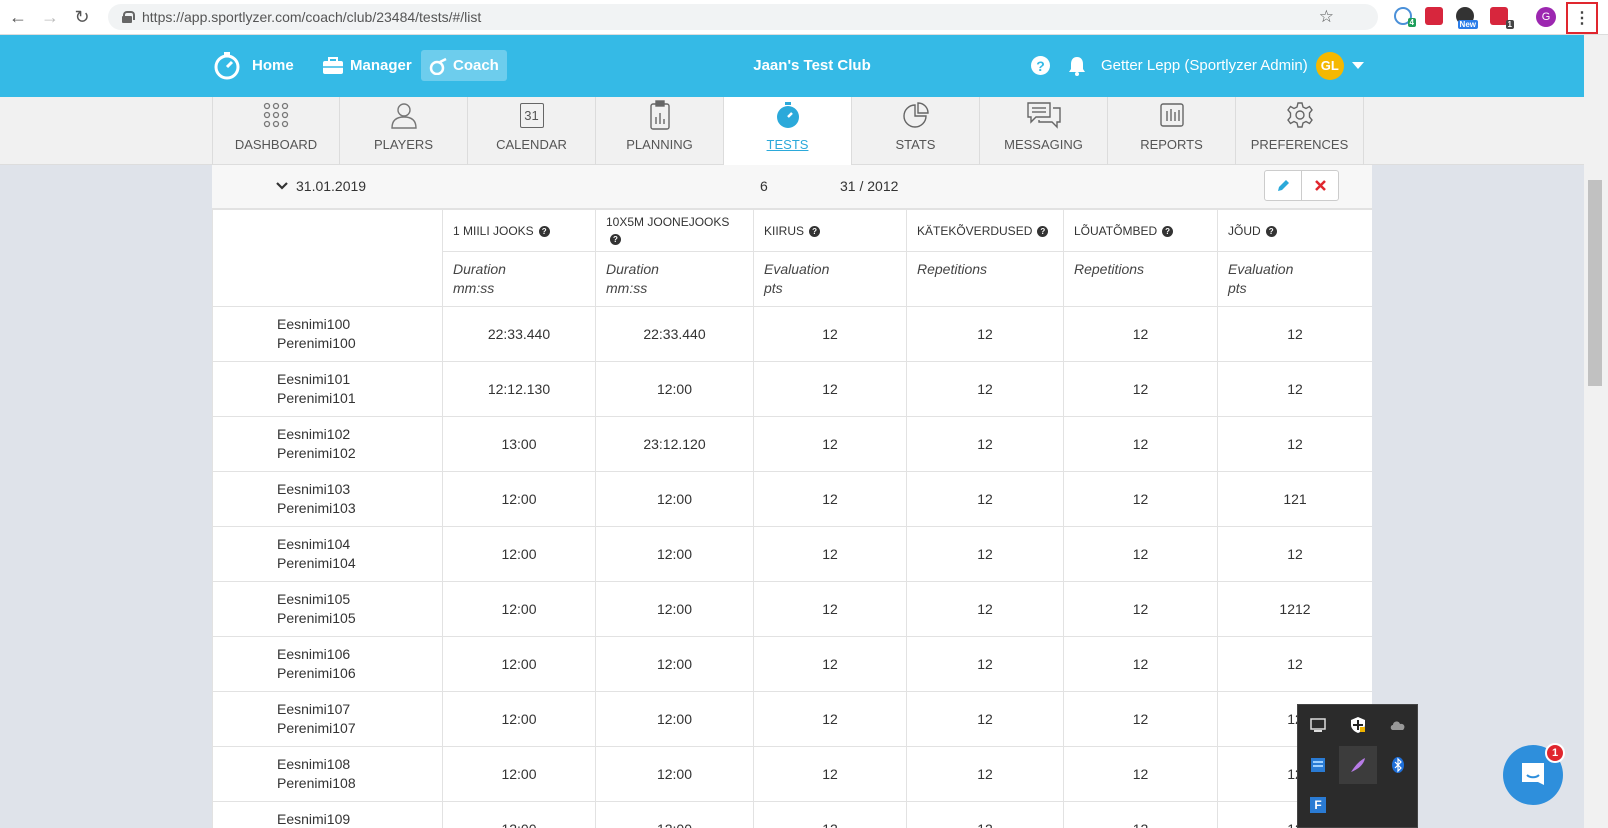 The width and height of the screenshot is (1608, 828). What do you see at coordinates (1044, 131) in the screenshot?
I see `tab-messaging: MESSAGING` at bounding box center [1044, 131].